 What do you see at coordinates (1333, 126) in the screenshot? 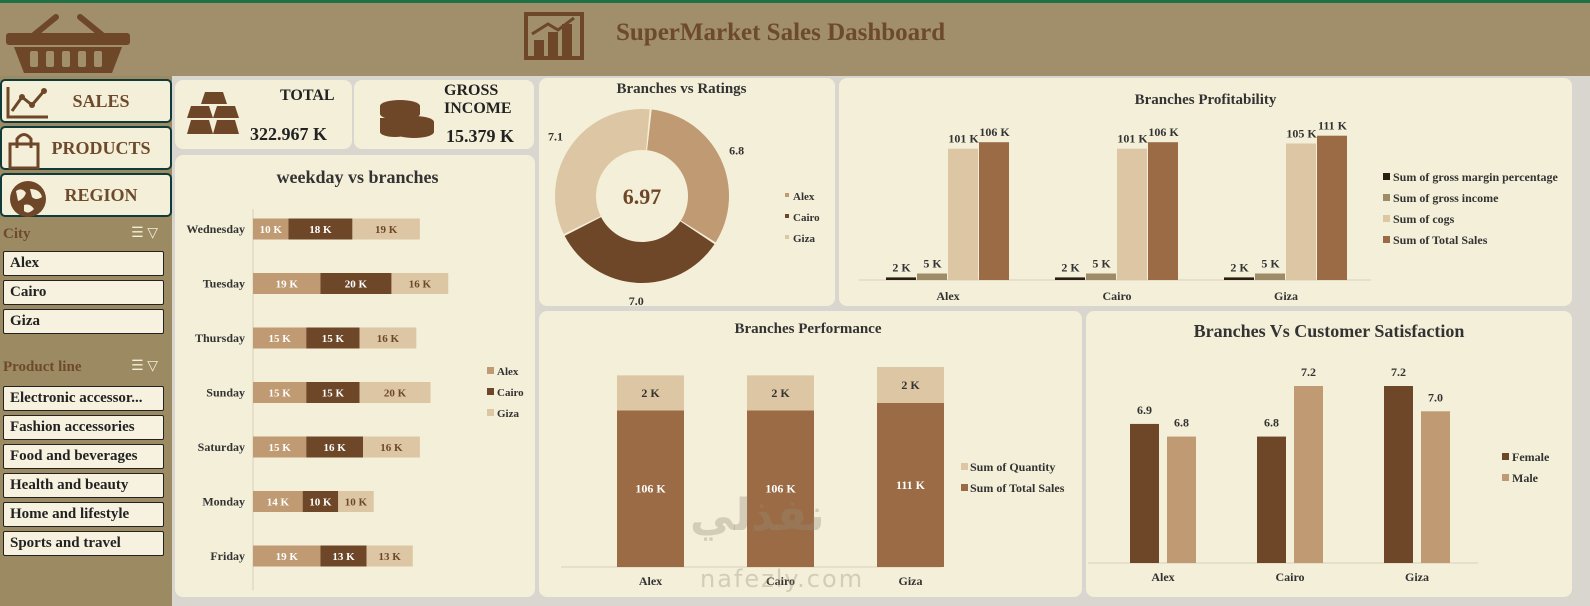
I see `profit-data-label: 111 K` at bounding box center [1333, 126].